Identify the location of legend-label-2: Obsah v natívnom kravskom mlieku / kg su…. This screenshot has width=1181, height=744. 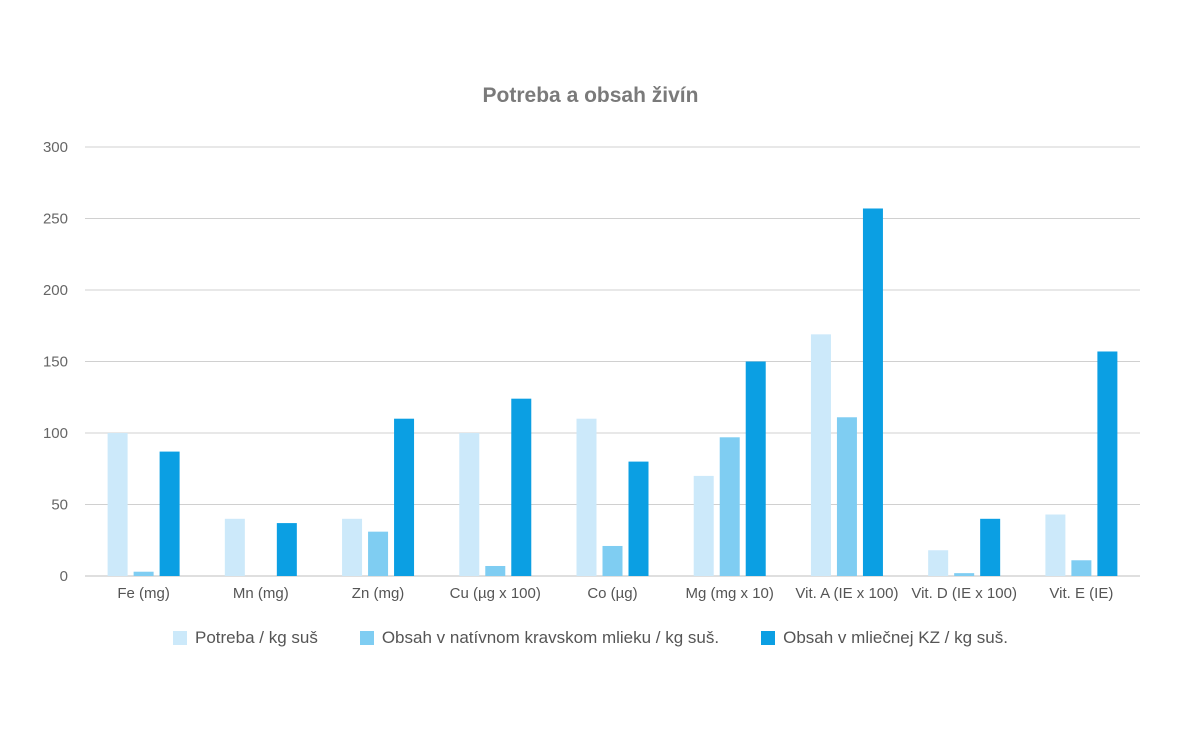
(550, 637).